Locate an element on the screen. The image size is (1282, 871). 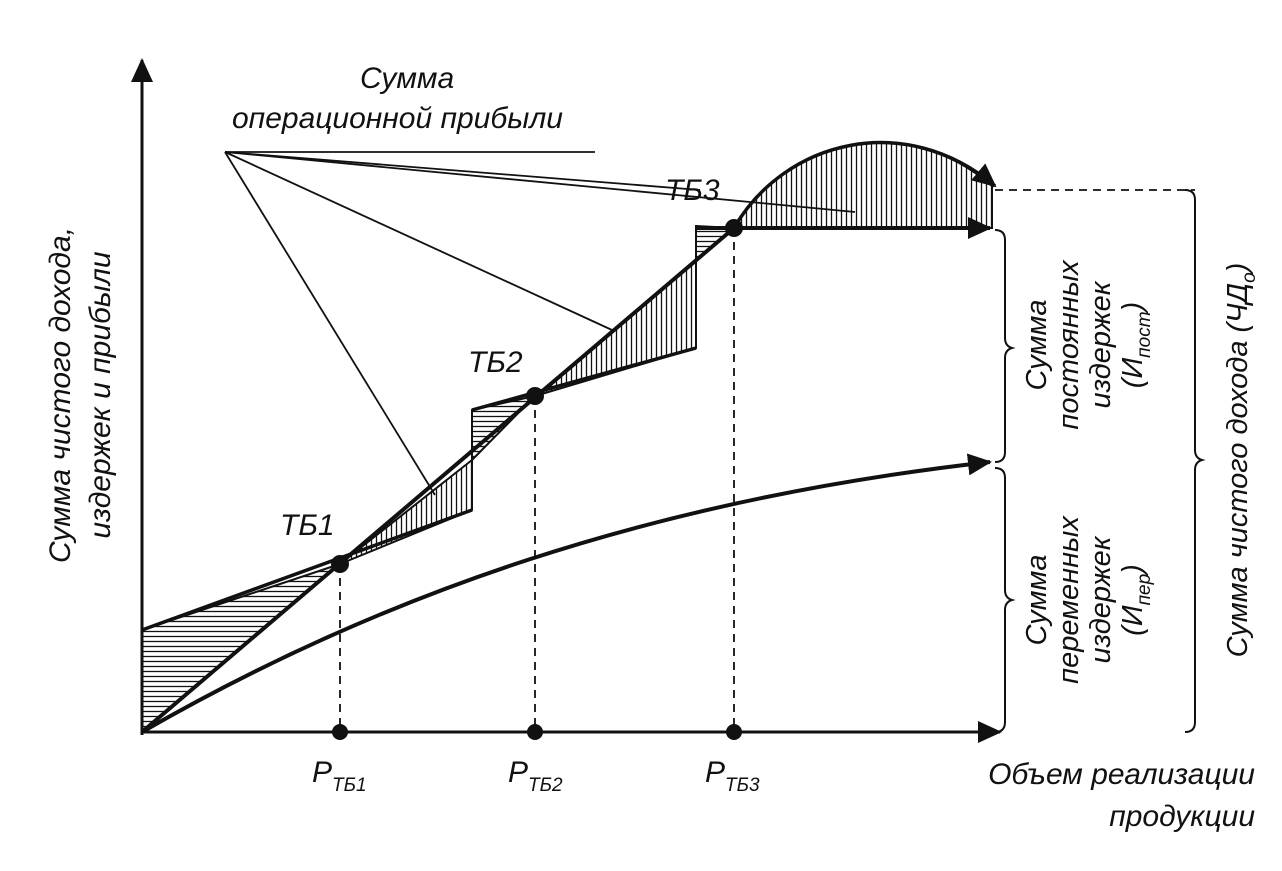
y-axis-label-line2: издержек и прибыли is located at coordinates (100, 394).